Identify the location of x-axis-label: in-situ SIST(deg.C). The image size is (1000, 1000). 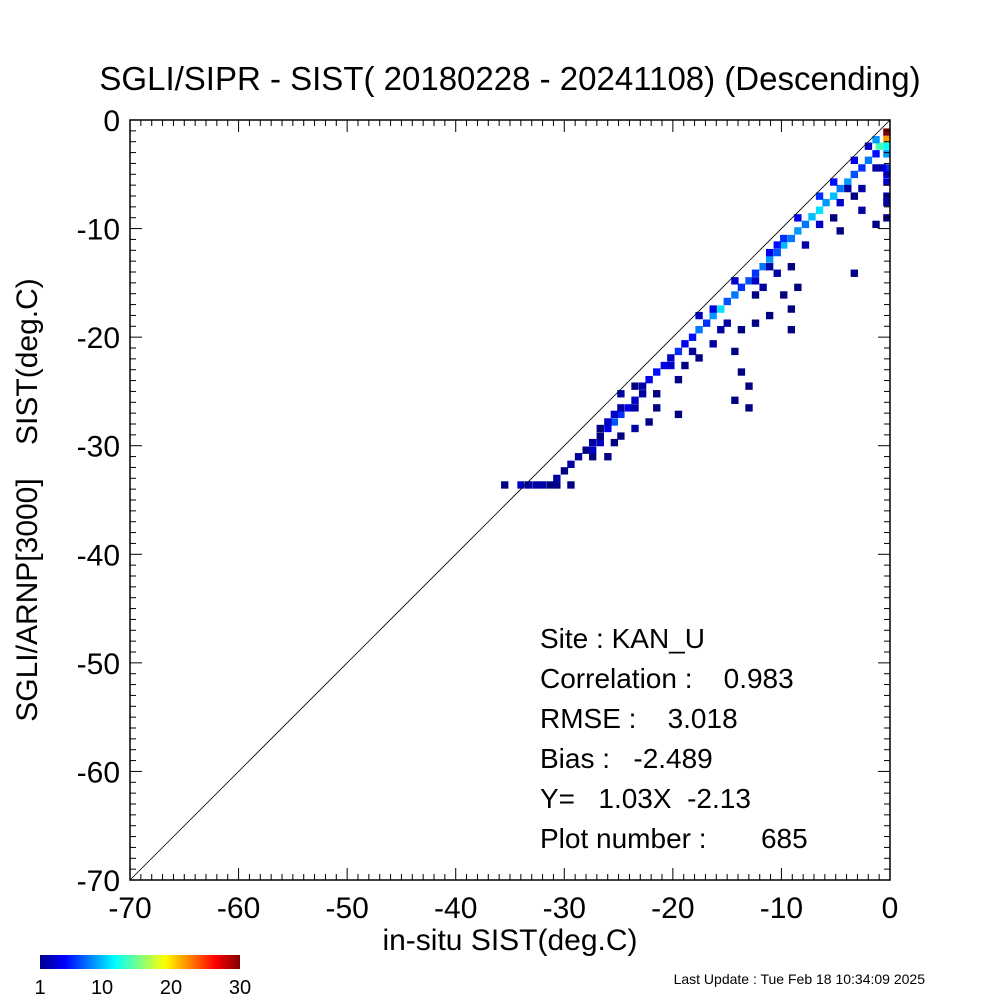
(509, 940).